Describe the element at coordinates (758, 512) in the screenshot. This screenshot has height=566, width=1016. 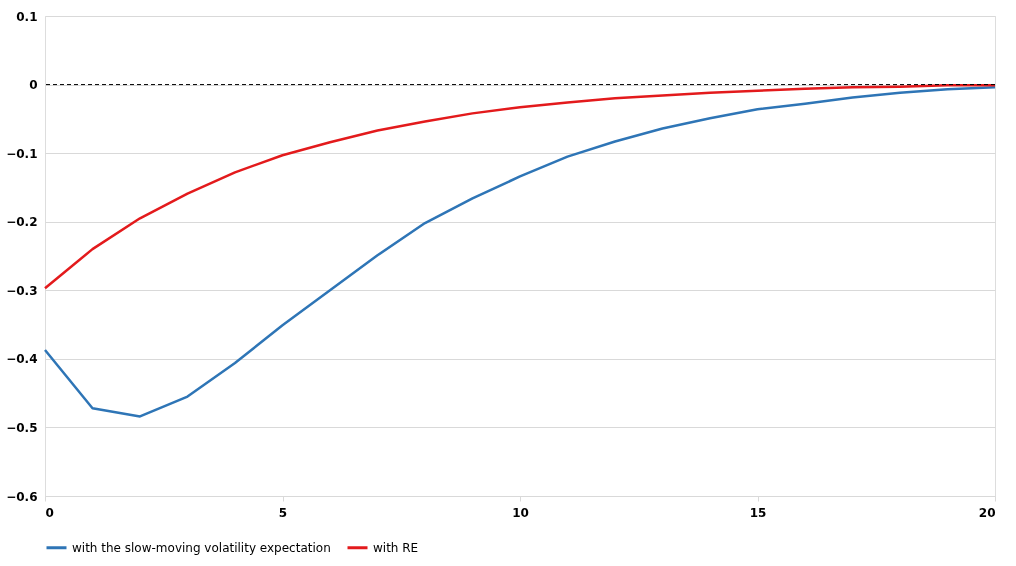
I see `x-tick-label: 15` at that location.